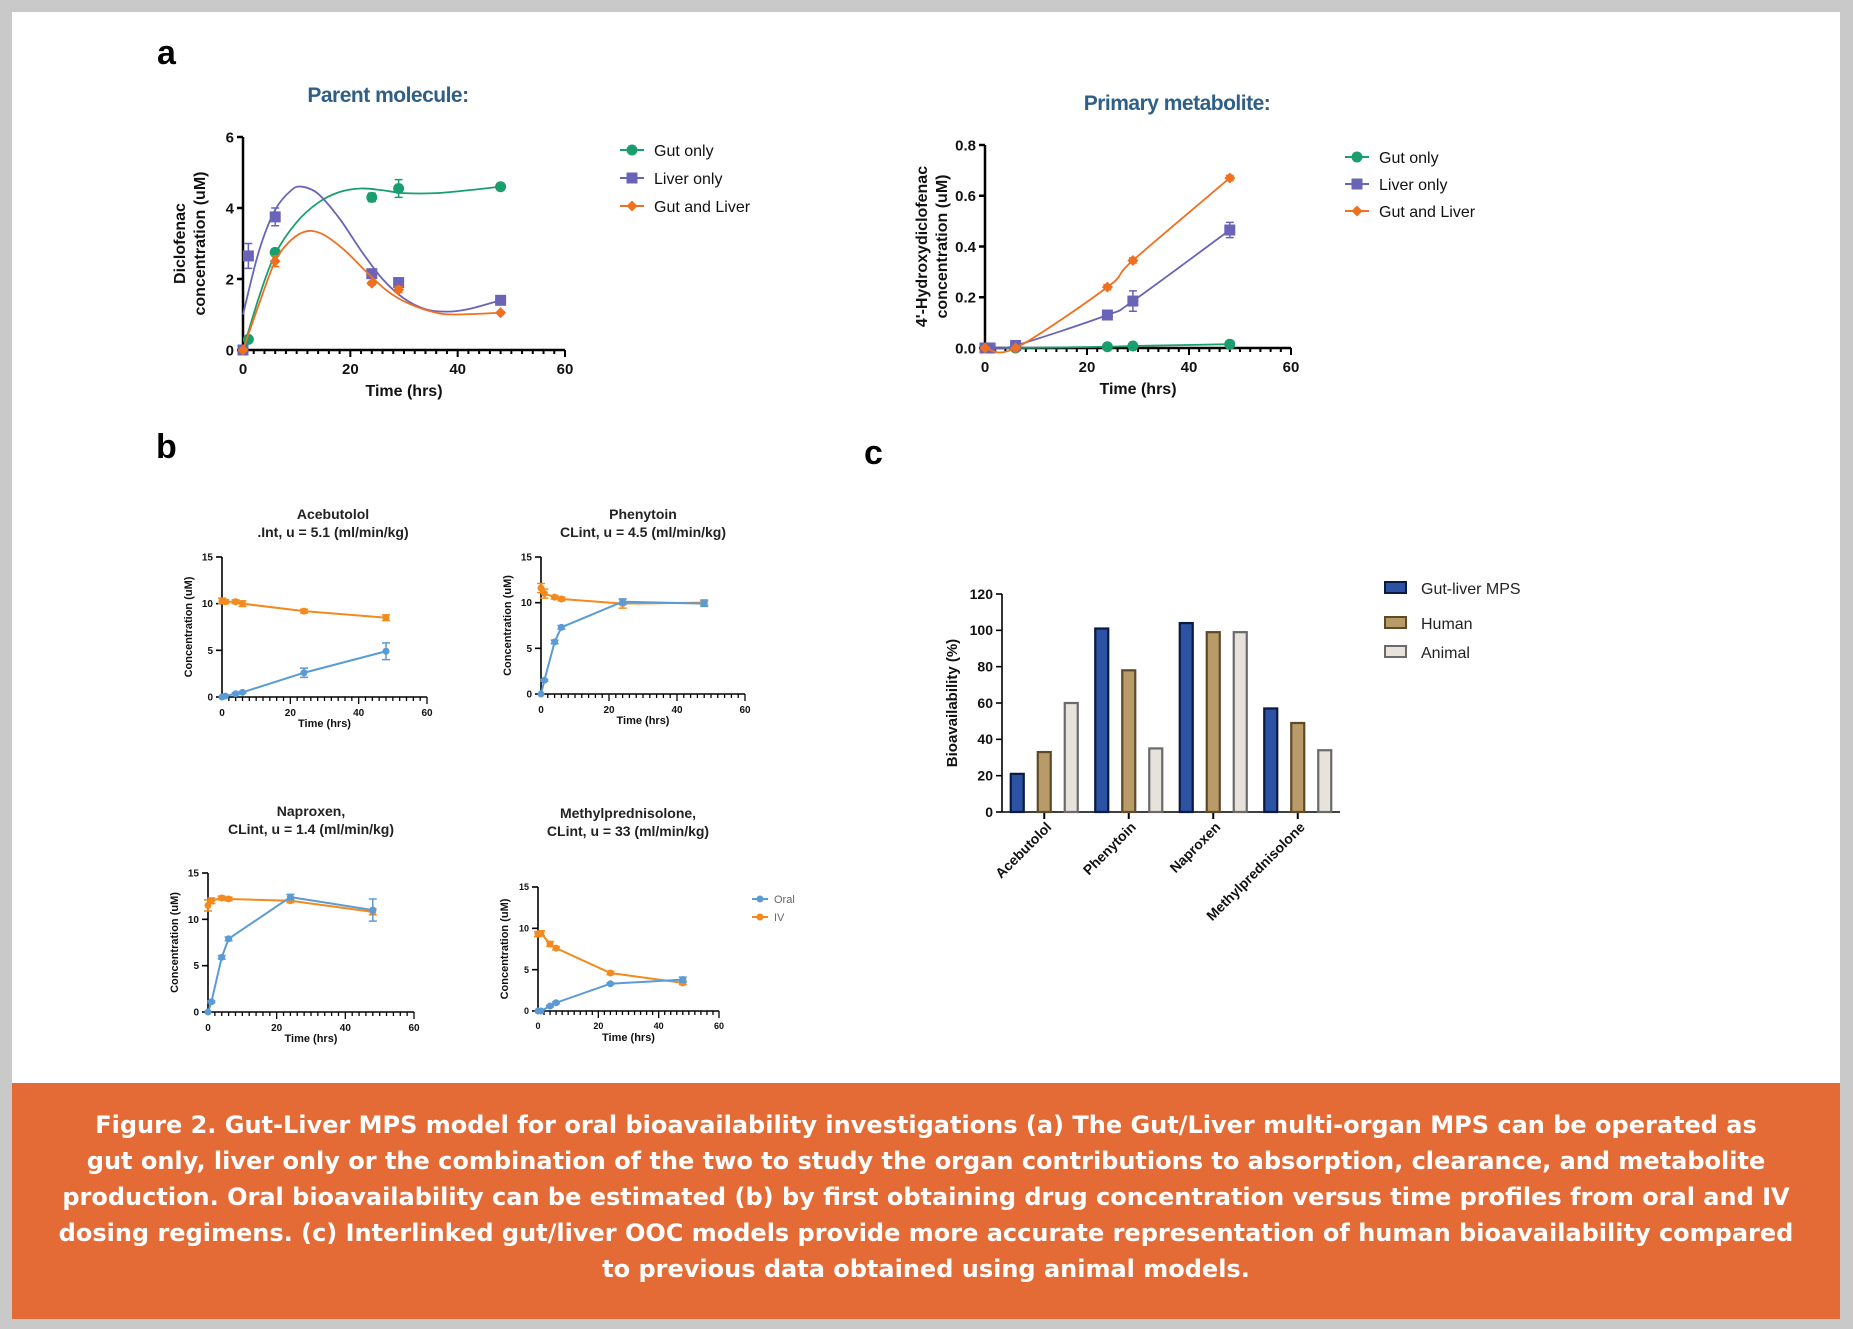 The height and width of the screenshot is (1329, 1853). What do you see at coordinates (1177, 103) in the screenshot?
I see `chart-title: Primary metabolite:` at bounding box center [1177, 103].